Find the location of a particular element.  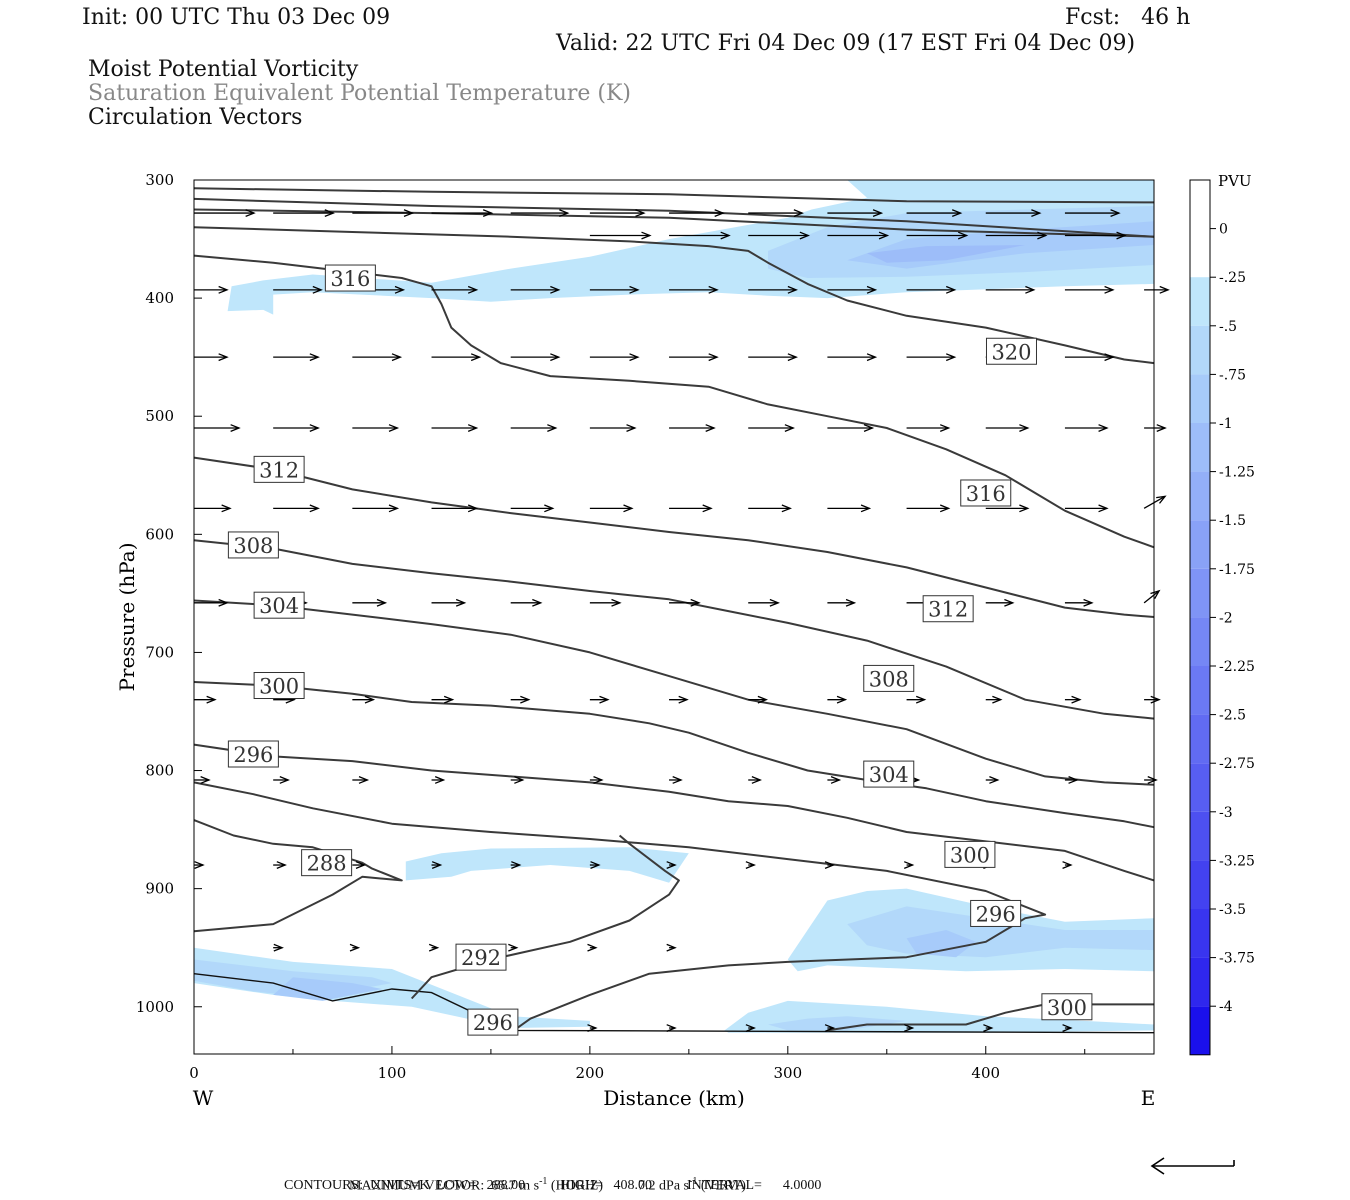

y-tick-label: 900 is located at coordinates (159, 889).